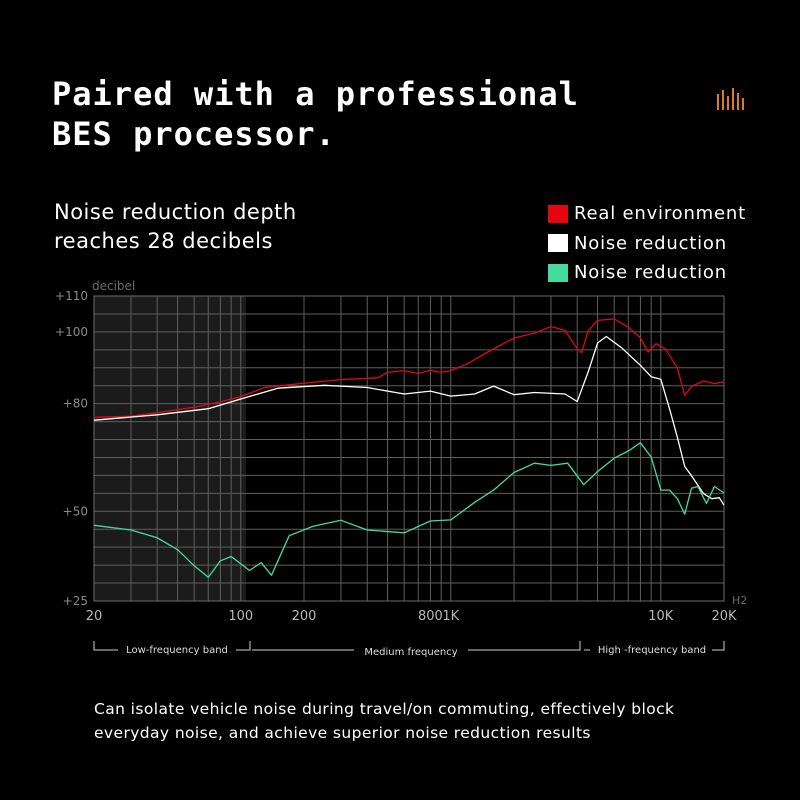 Image resolution: width=800 pixels, height=800 pixels. Describe the element at coordinates (661, 616) in the screenshot. I see `x-tick-label: 10K` at that location.